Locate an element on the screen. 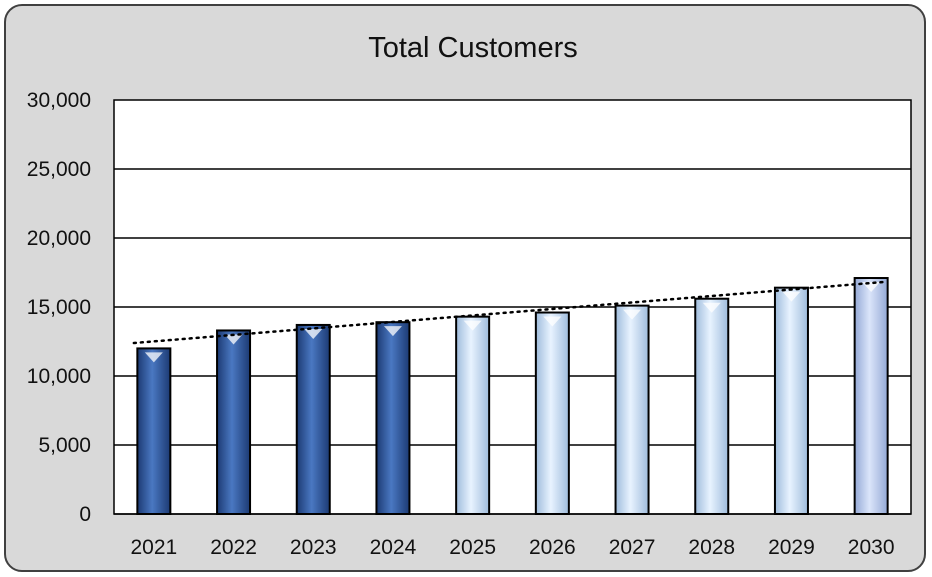  y-tick-label: 25,000 is located at coordinates (59, 169).